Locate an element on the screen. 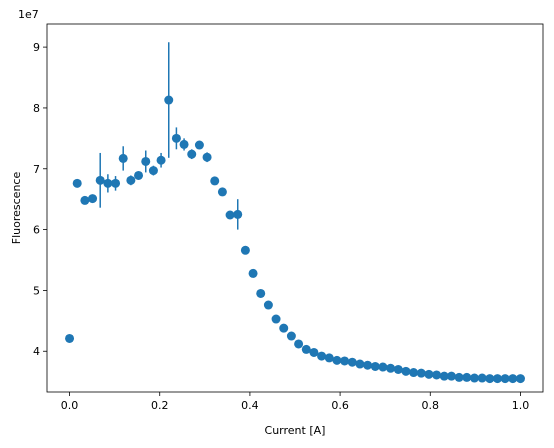 This screenshot has width=554, height=448. x-tick-label: 0.0 is located at coordinates (70, 405).